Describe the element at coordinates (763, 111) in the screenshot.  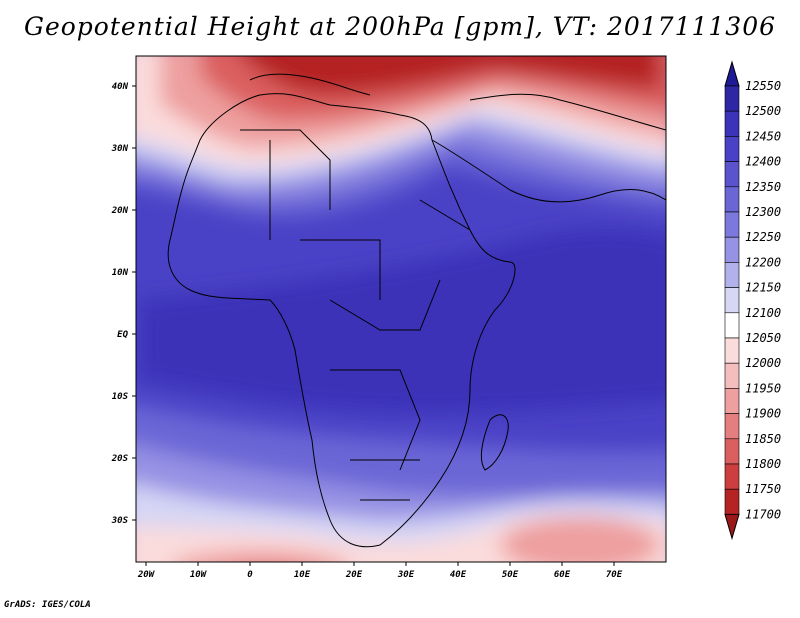
I see `colorbar-label: 12500` at that location.